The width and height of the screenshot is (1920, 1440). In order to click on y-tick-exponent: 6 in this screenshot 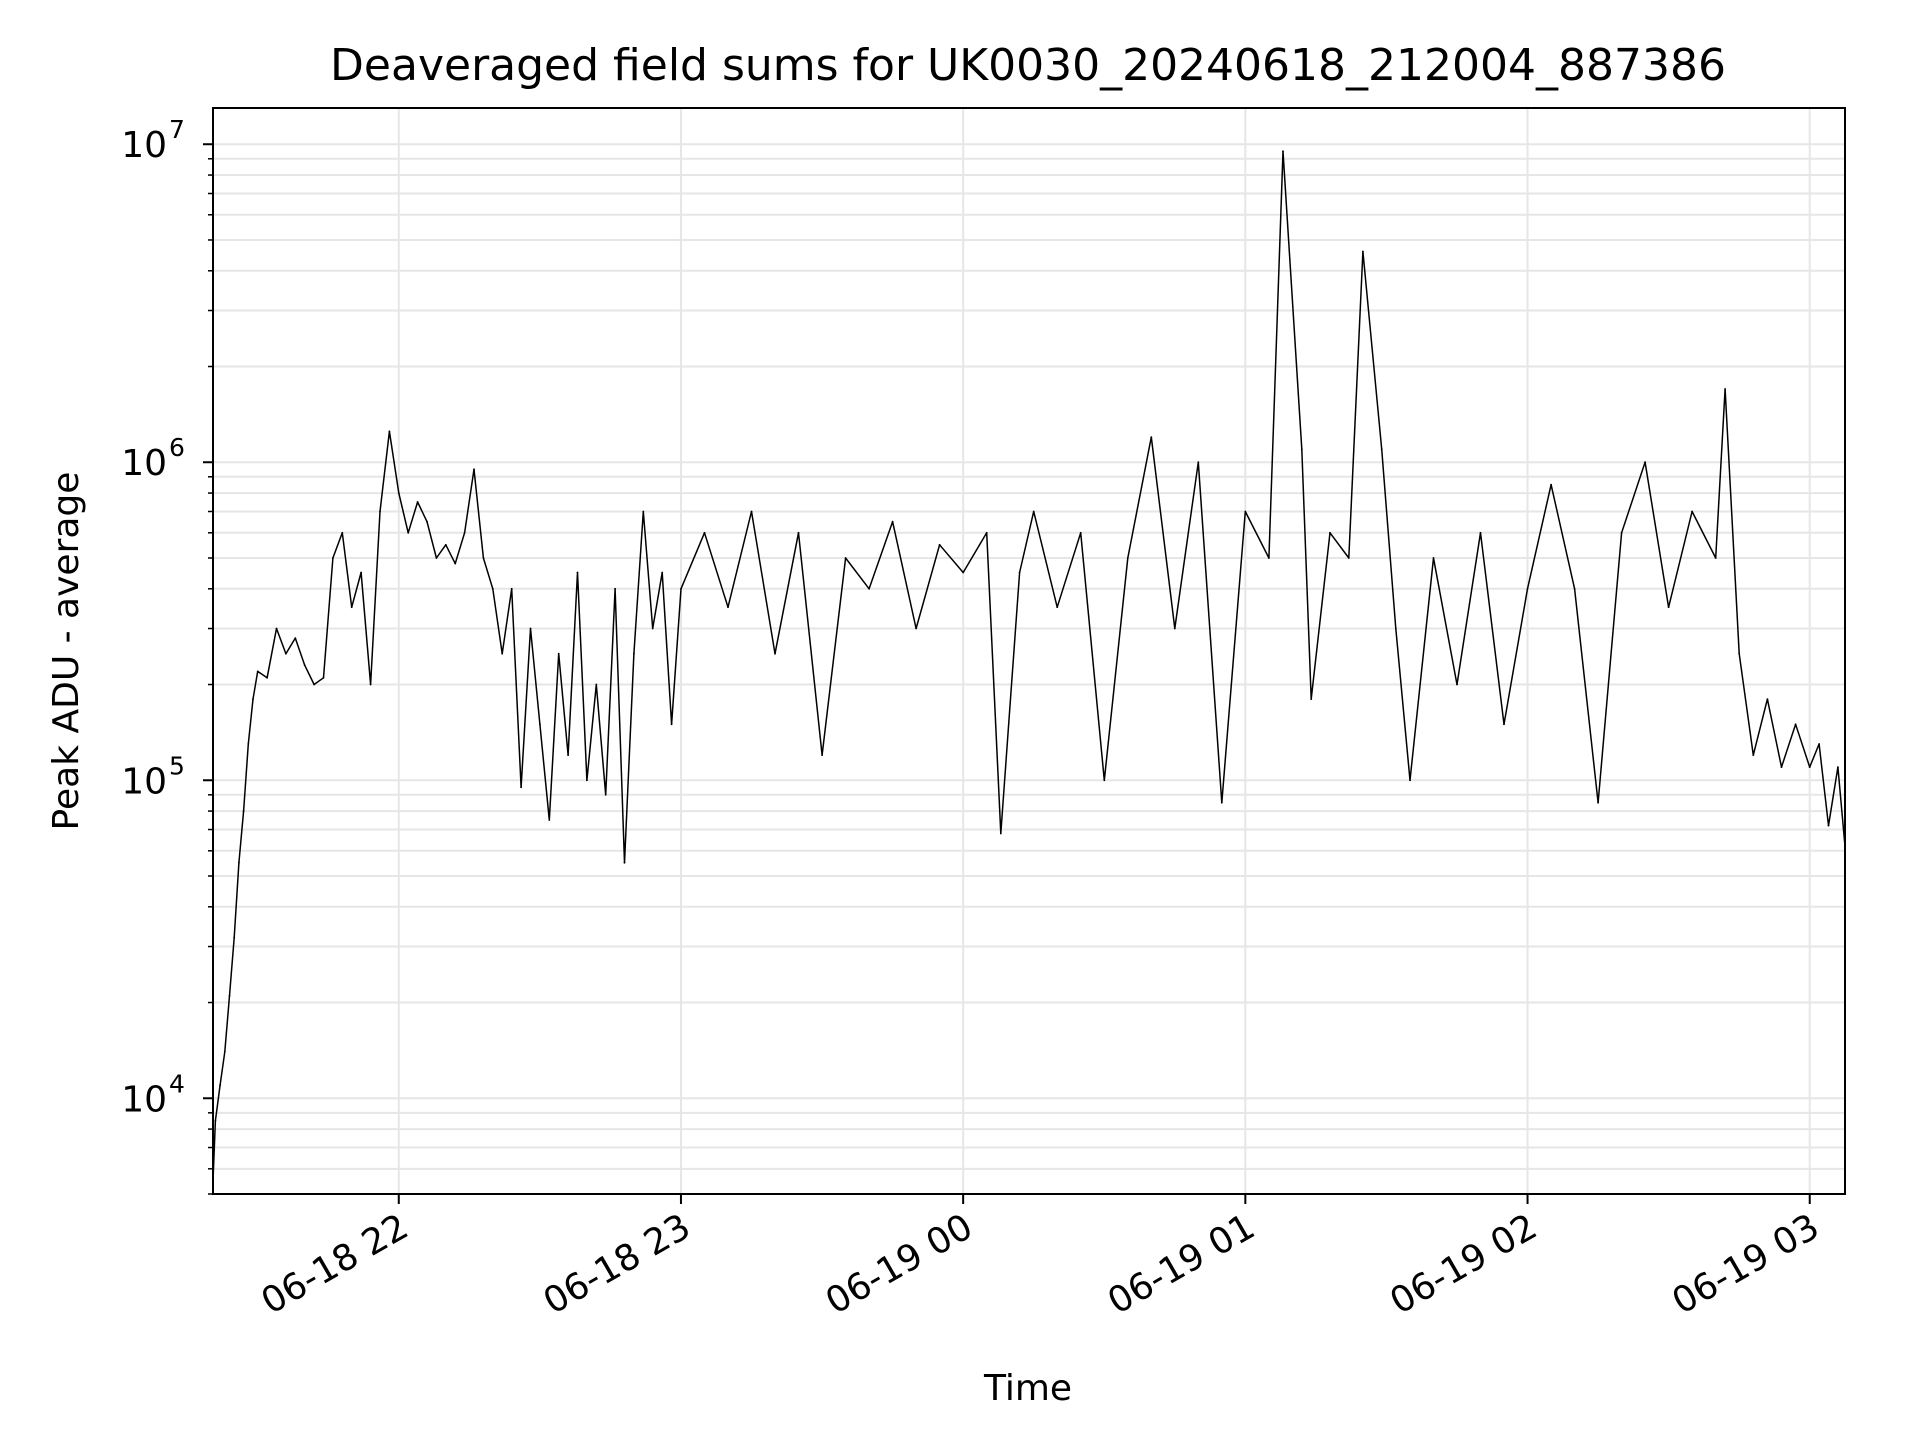, I will do `click(177, 447)`.